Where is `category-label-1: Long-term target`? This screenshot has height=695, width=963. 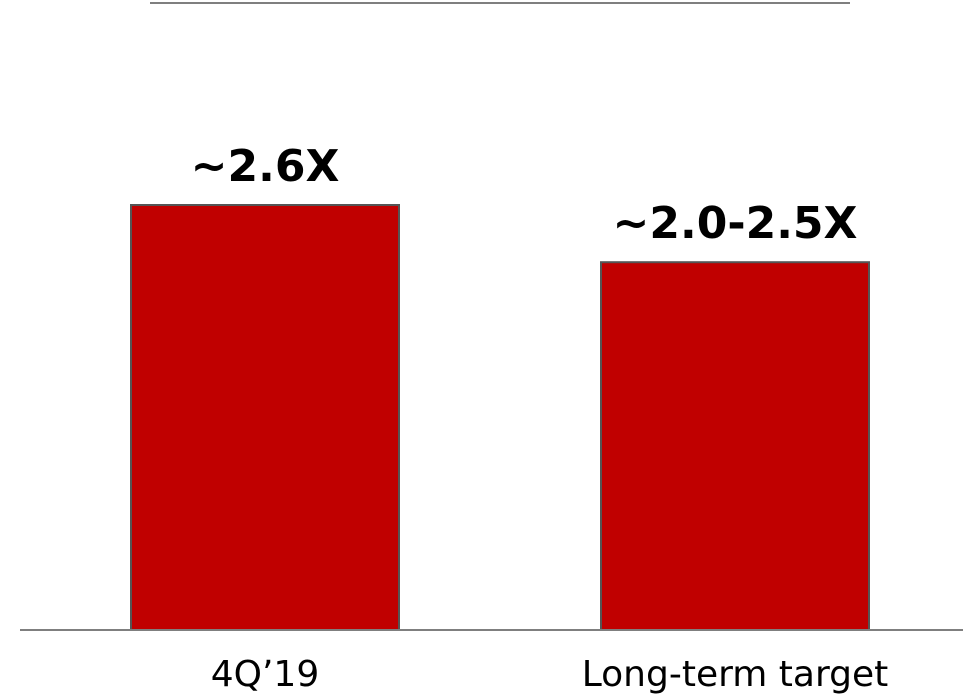
category-label-1: Long-term target is located at coordinates (735, 674).